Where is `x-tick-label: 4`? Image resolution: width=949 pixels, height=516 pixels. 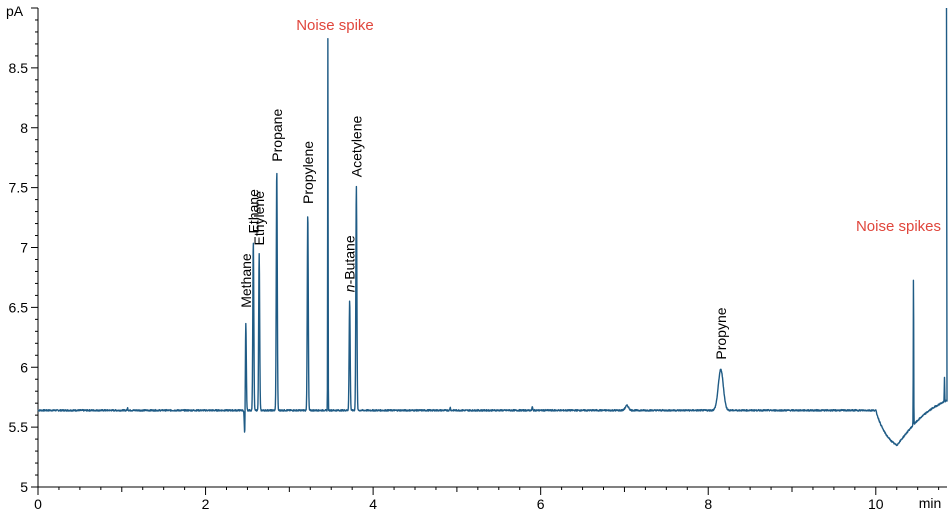 x-tick-label: 4 is located at coordinates (373, 504).